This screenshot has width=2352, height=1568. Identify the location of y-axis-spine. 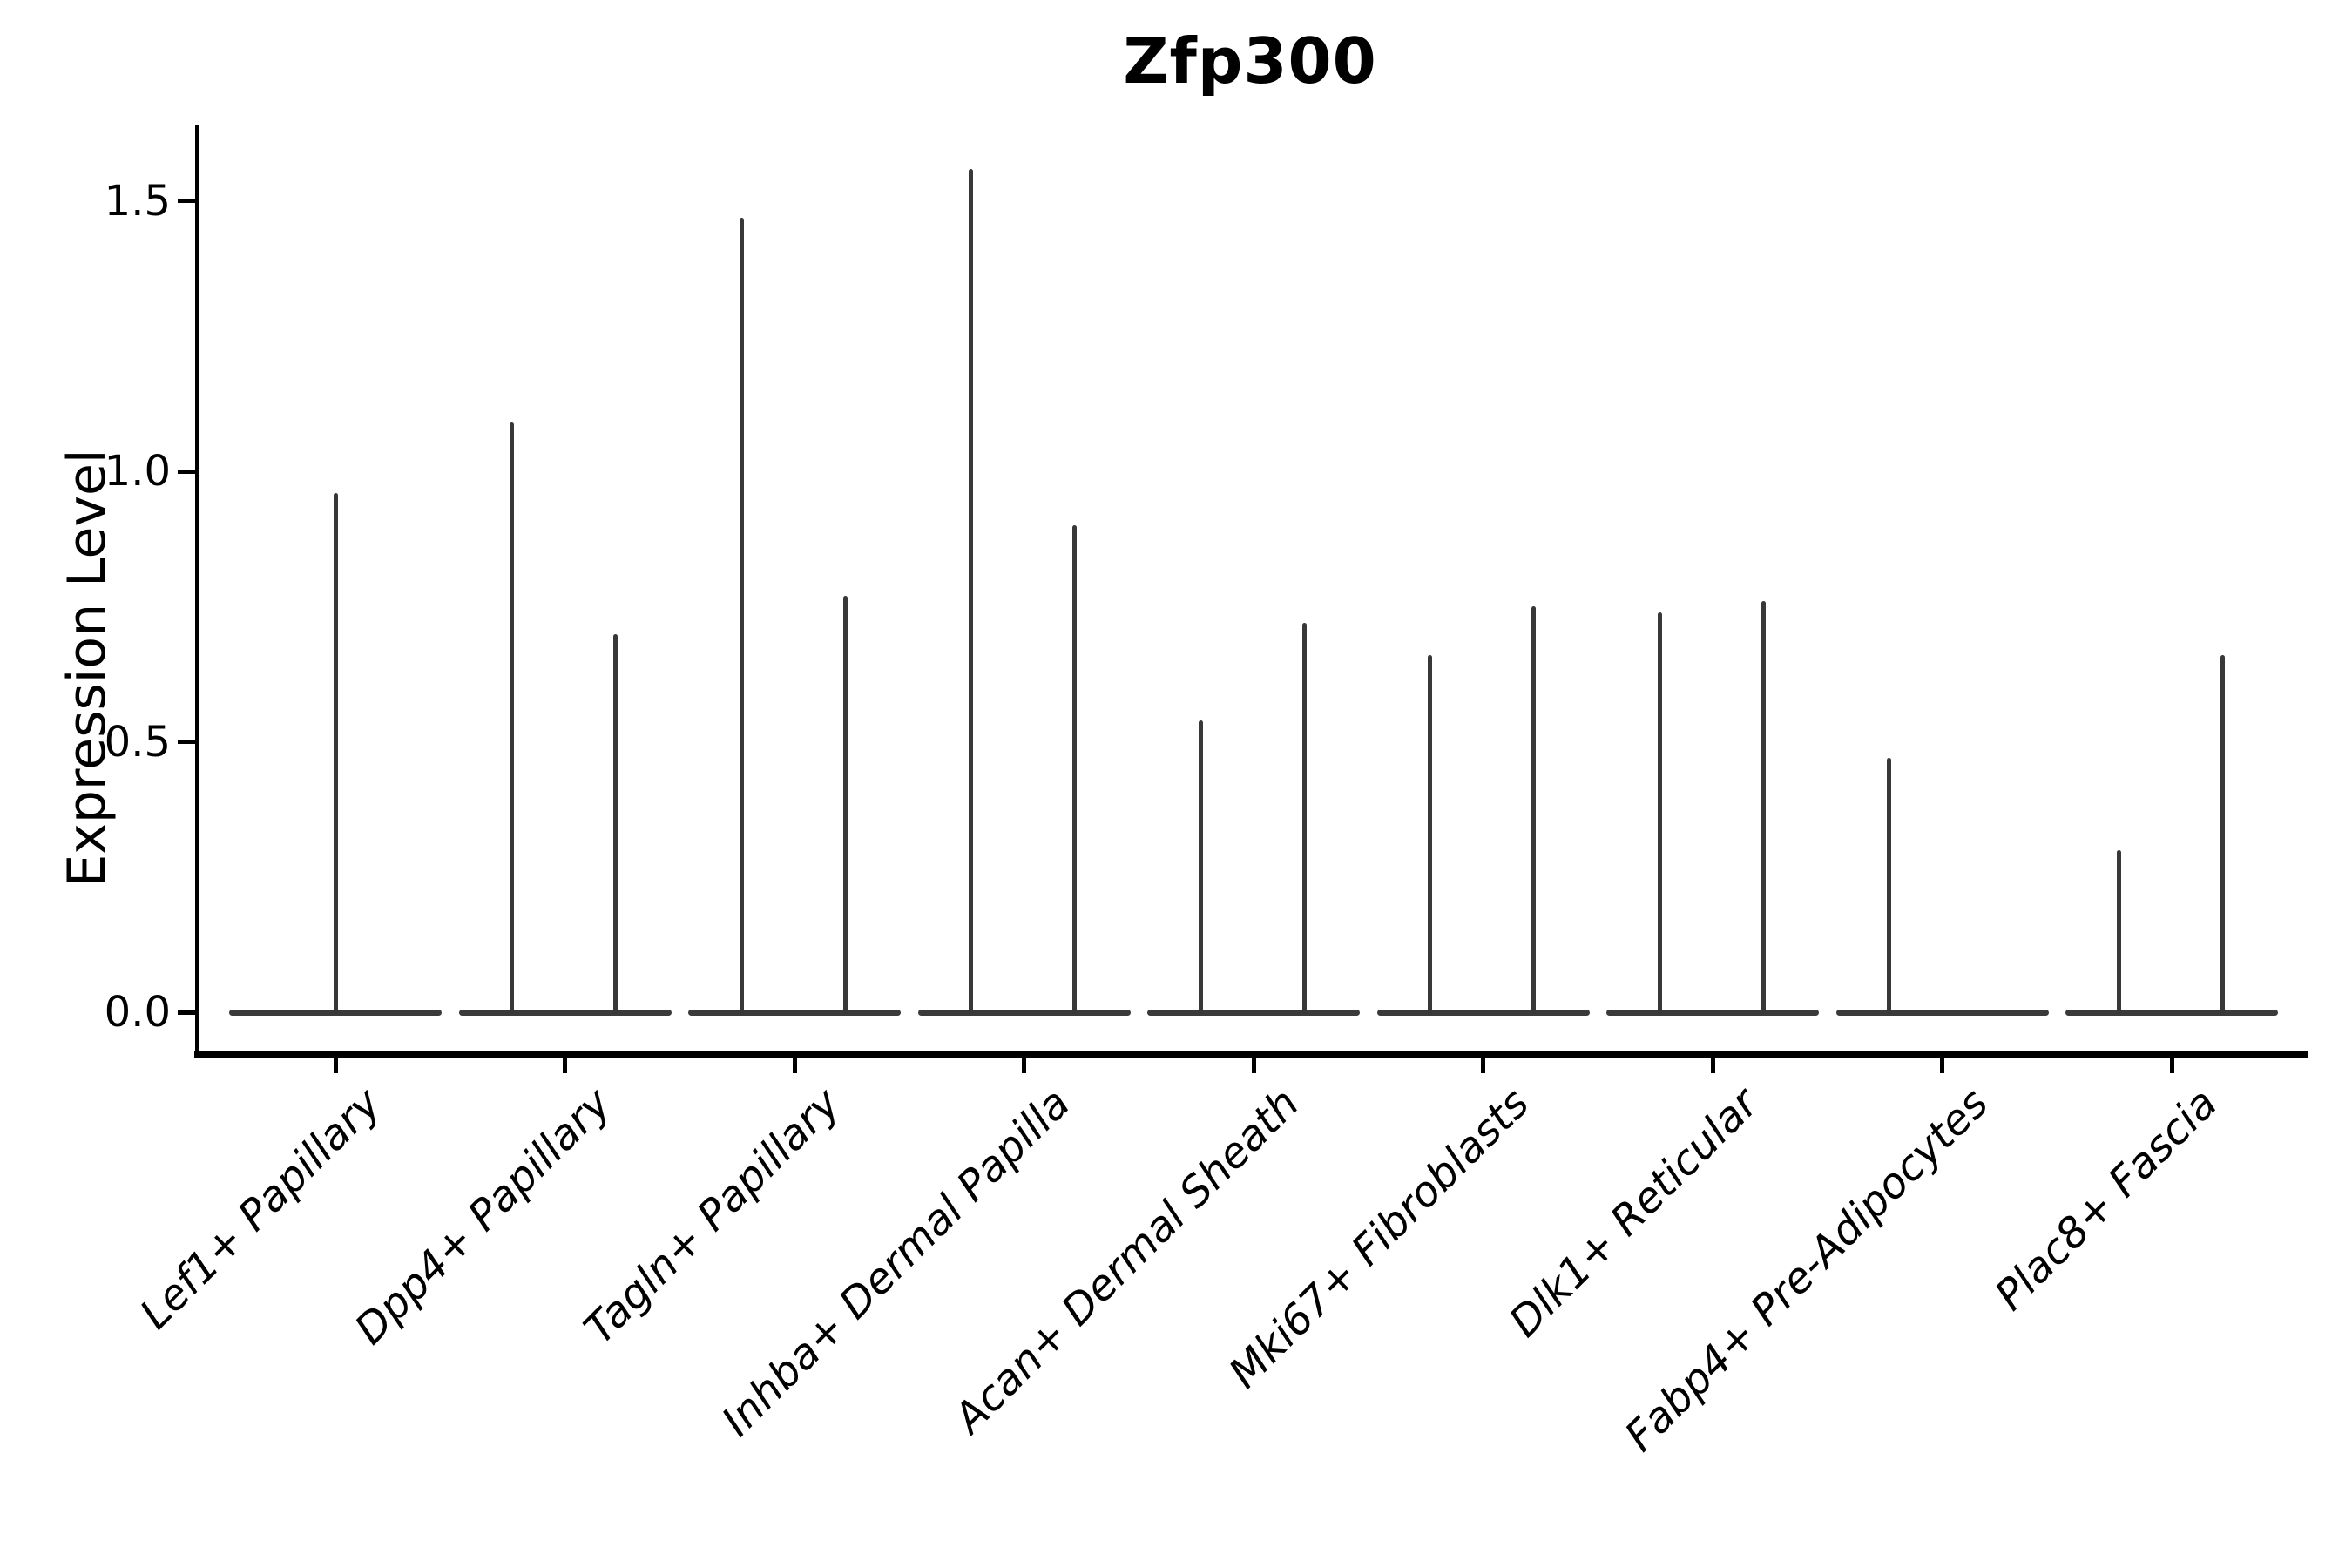
(196, 591).